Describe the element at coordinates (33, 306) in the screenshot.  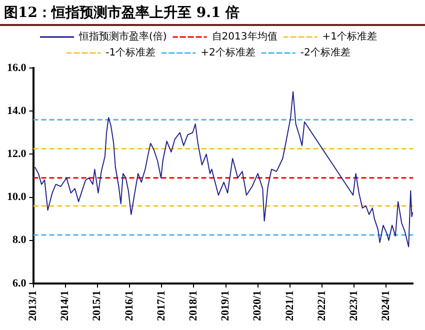
I see `x-tick-label: 2013/1` at that location.